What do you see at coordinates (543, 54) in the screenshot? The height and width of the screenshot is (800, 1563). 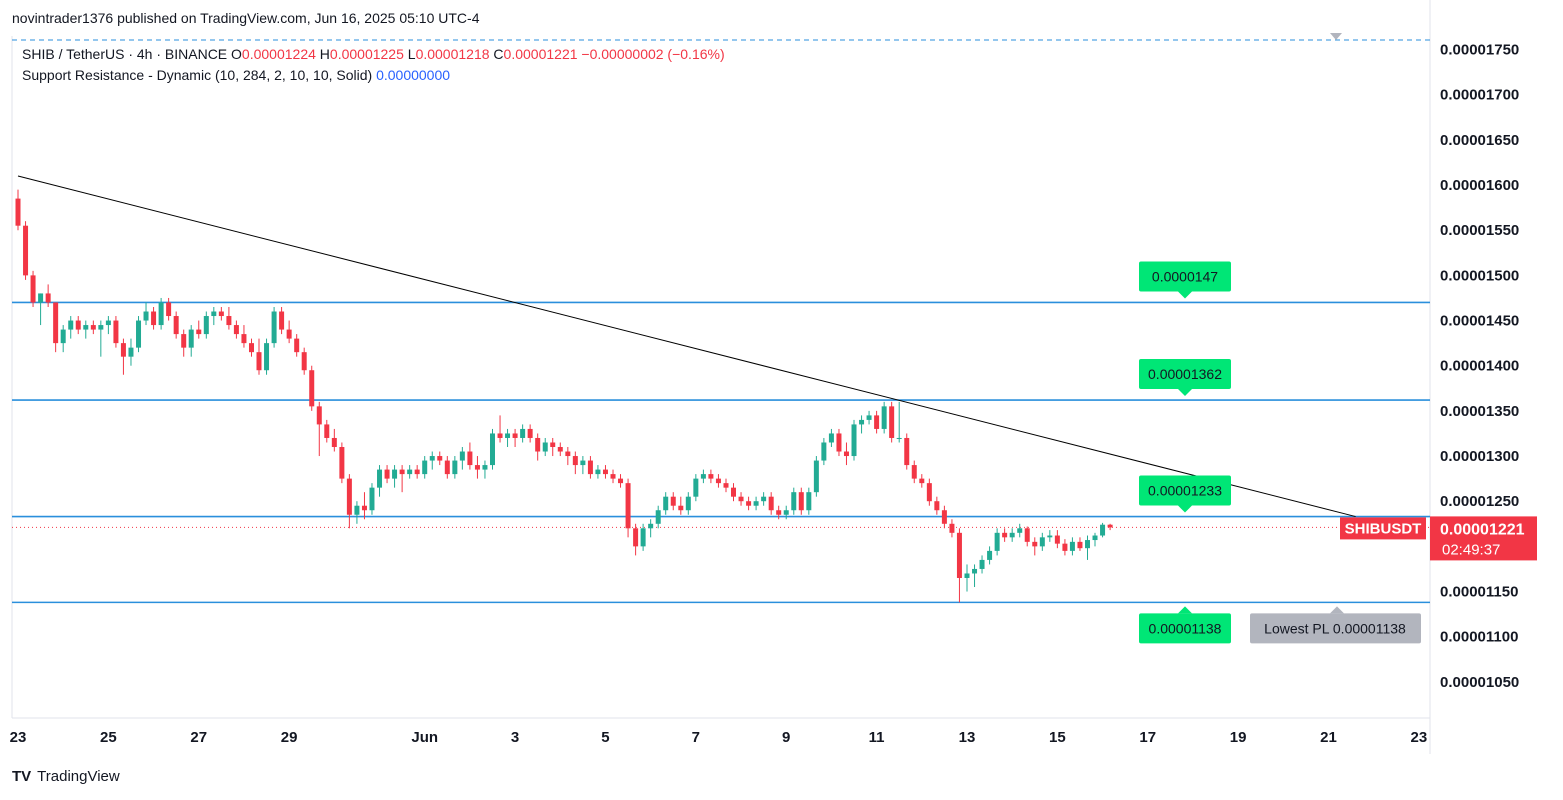 I see `close-value: 0.00001221` at bounding box center [543, 54].